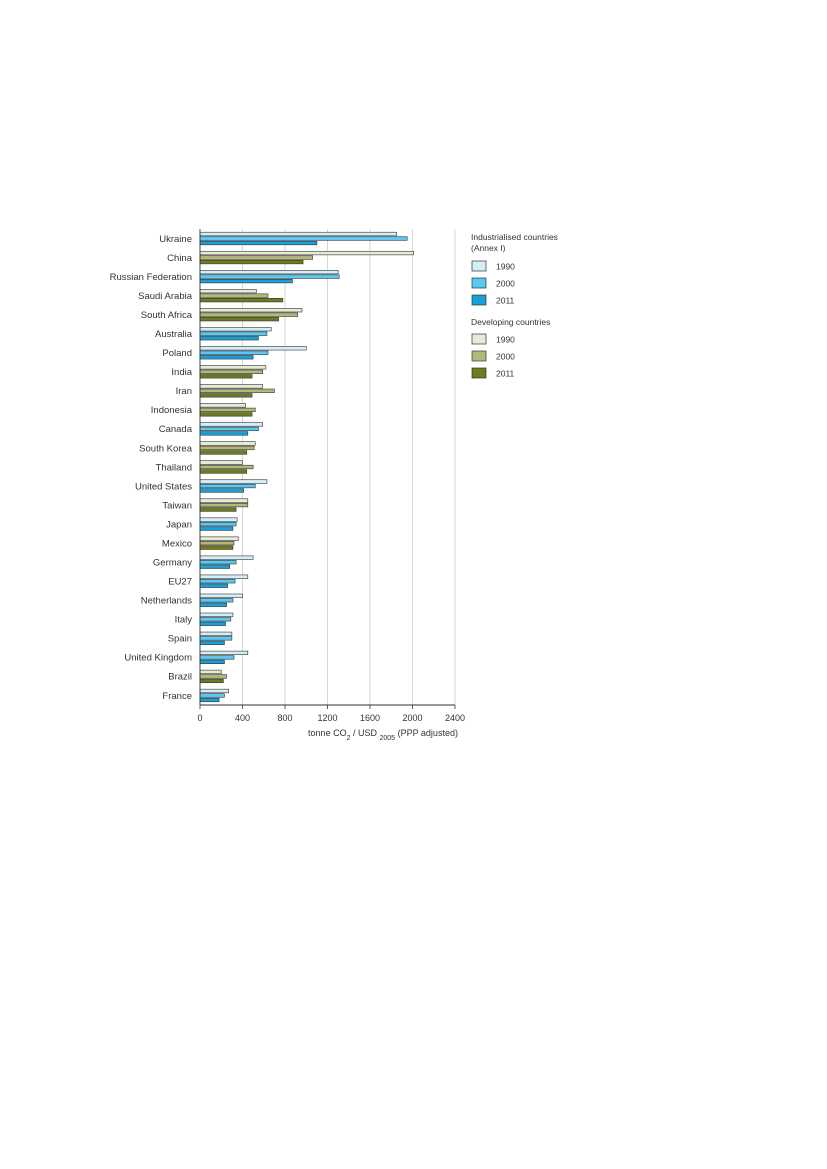 The height and width of the screenshot is (1169, 827). Describe the element at coordinates (505, 374) in the screenshot. I see `legend-label-developing-2011: 2011` at that location.